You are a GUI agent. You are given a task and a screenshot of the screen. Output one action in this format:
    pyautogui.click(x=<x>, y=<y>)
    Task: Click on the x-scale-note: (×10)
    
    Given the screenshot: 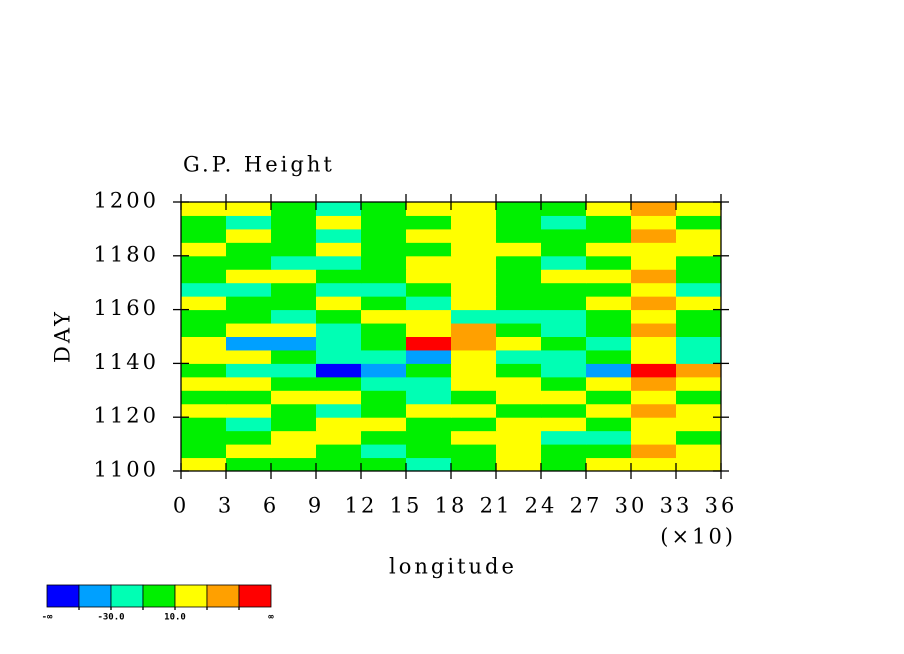 What is the action you would take?
    pyautogui.click(x=698, y=537)
    